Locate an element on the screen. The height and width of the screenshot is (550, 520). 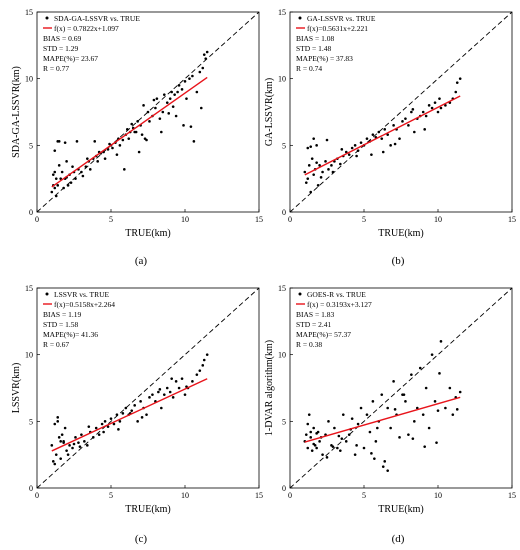
legend-stat: MAPE(%)= 57.37 is located at coordinates (323, 334).